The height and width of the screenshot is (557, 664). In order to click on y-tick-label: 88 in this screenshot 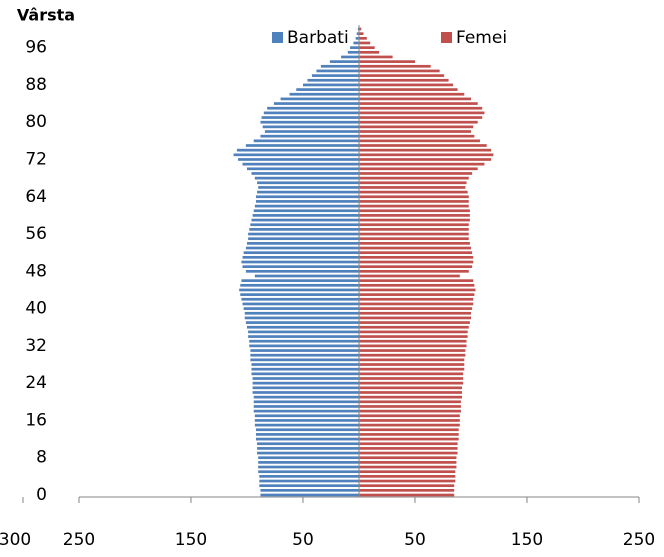, I will do `click(36, 85)`.